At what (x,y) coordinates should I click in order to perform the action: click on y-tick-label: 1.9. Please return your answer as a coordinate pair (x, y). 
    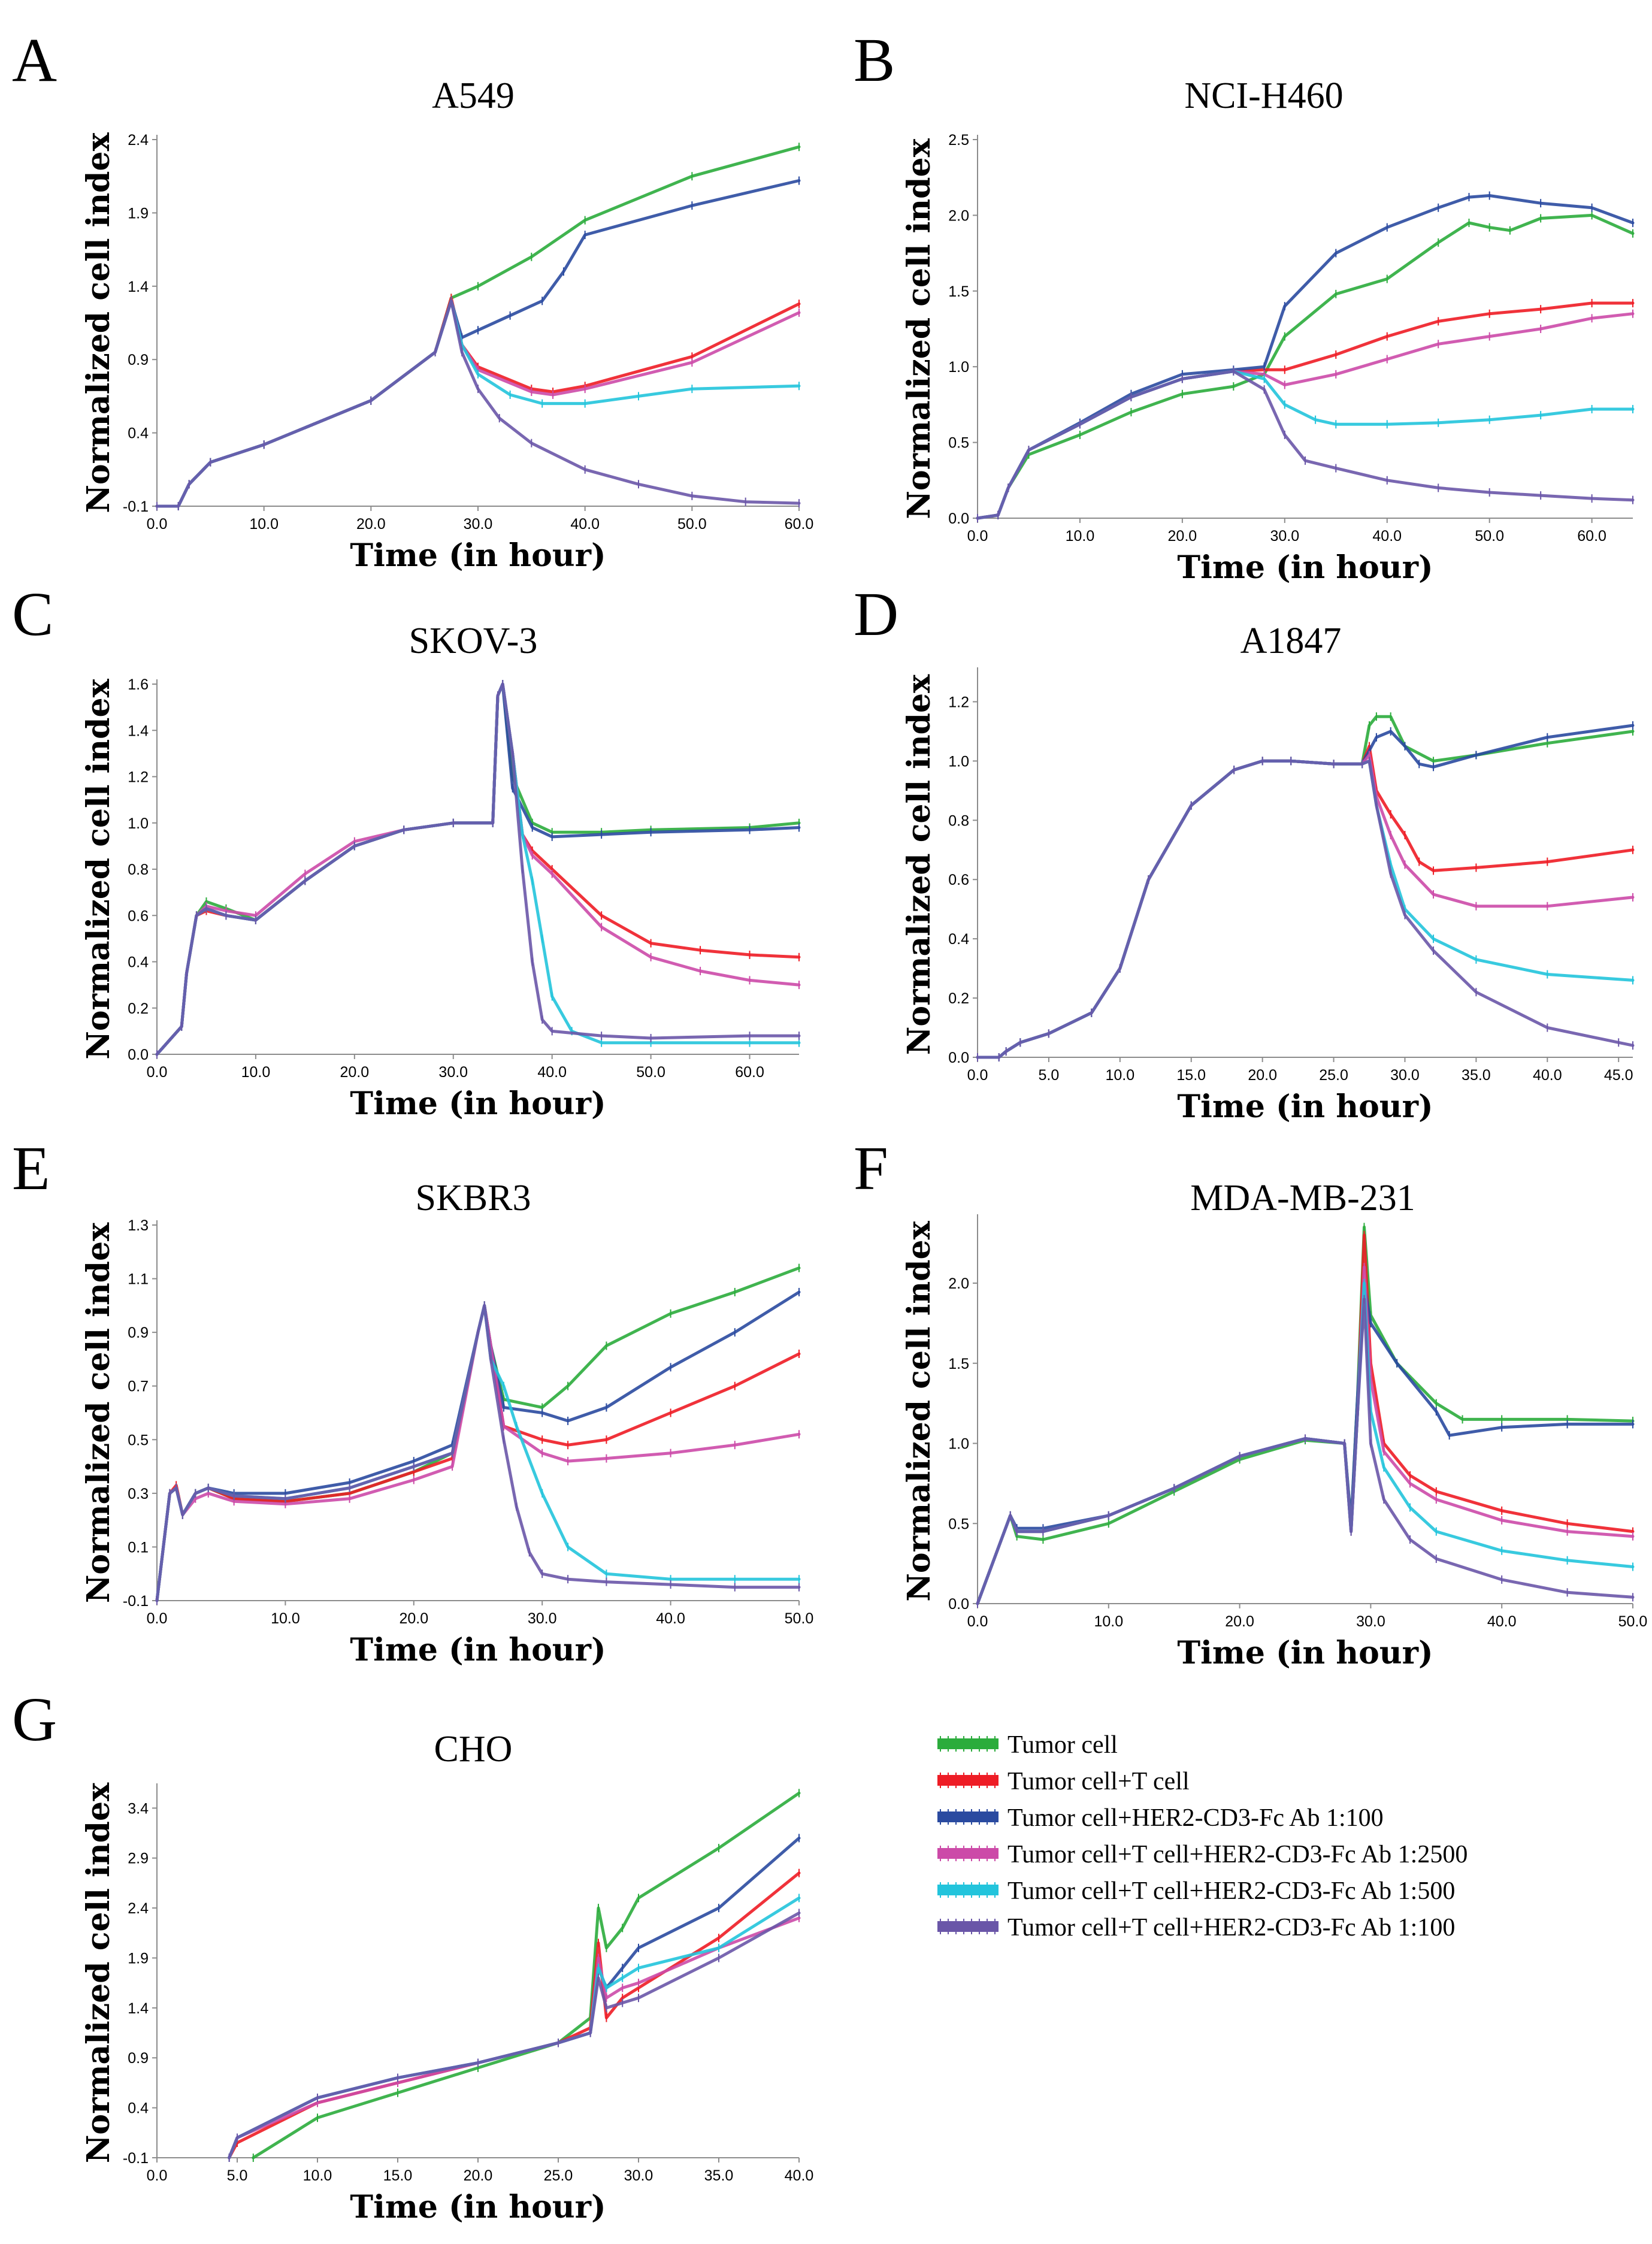
    Looking at the image, I should click on (138, 213).